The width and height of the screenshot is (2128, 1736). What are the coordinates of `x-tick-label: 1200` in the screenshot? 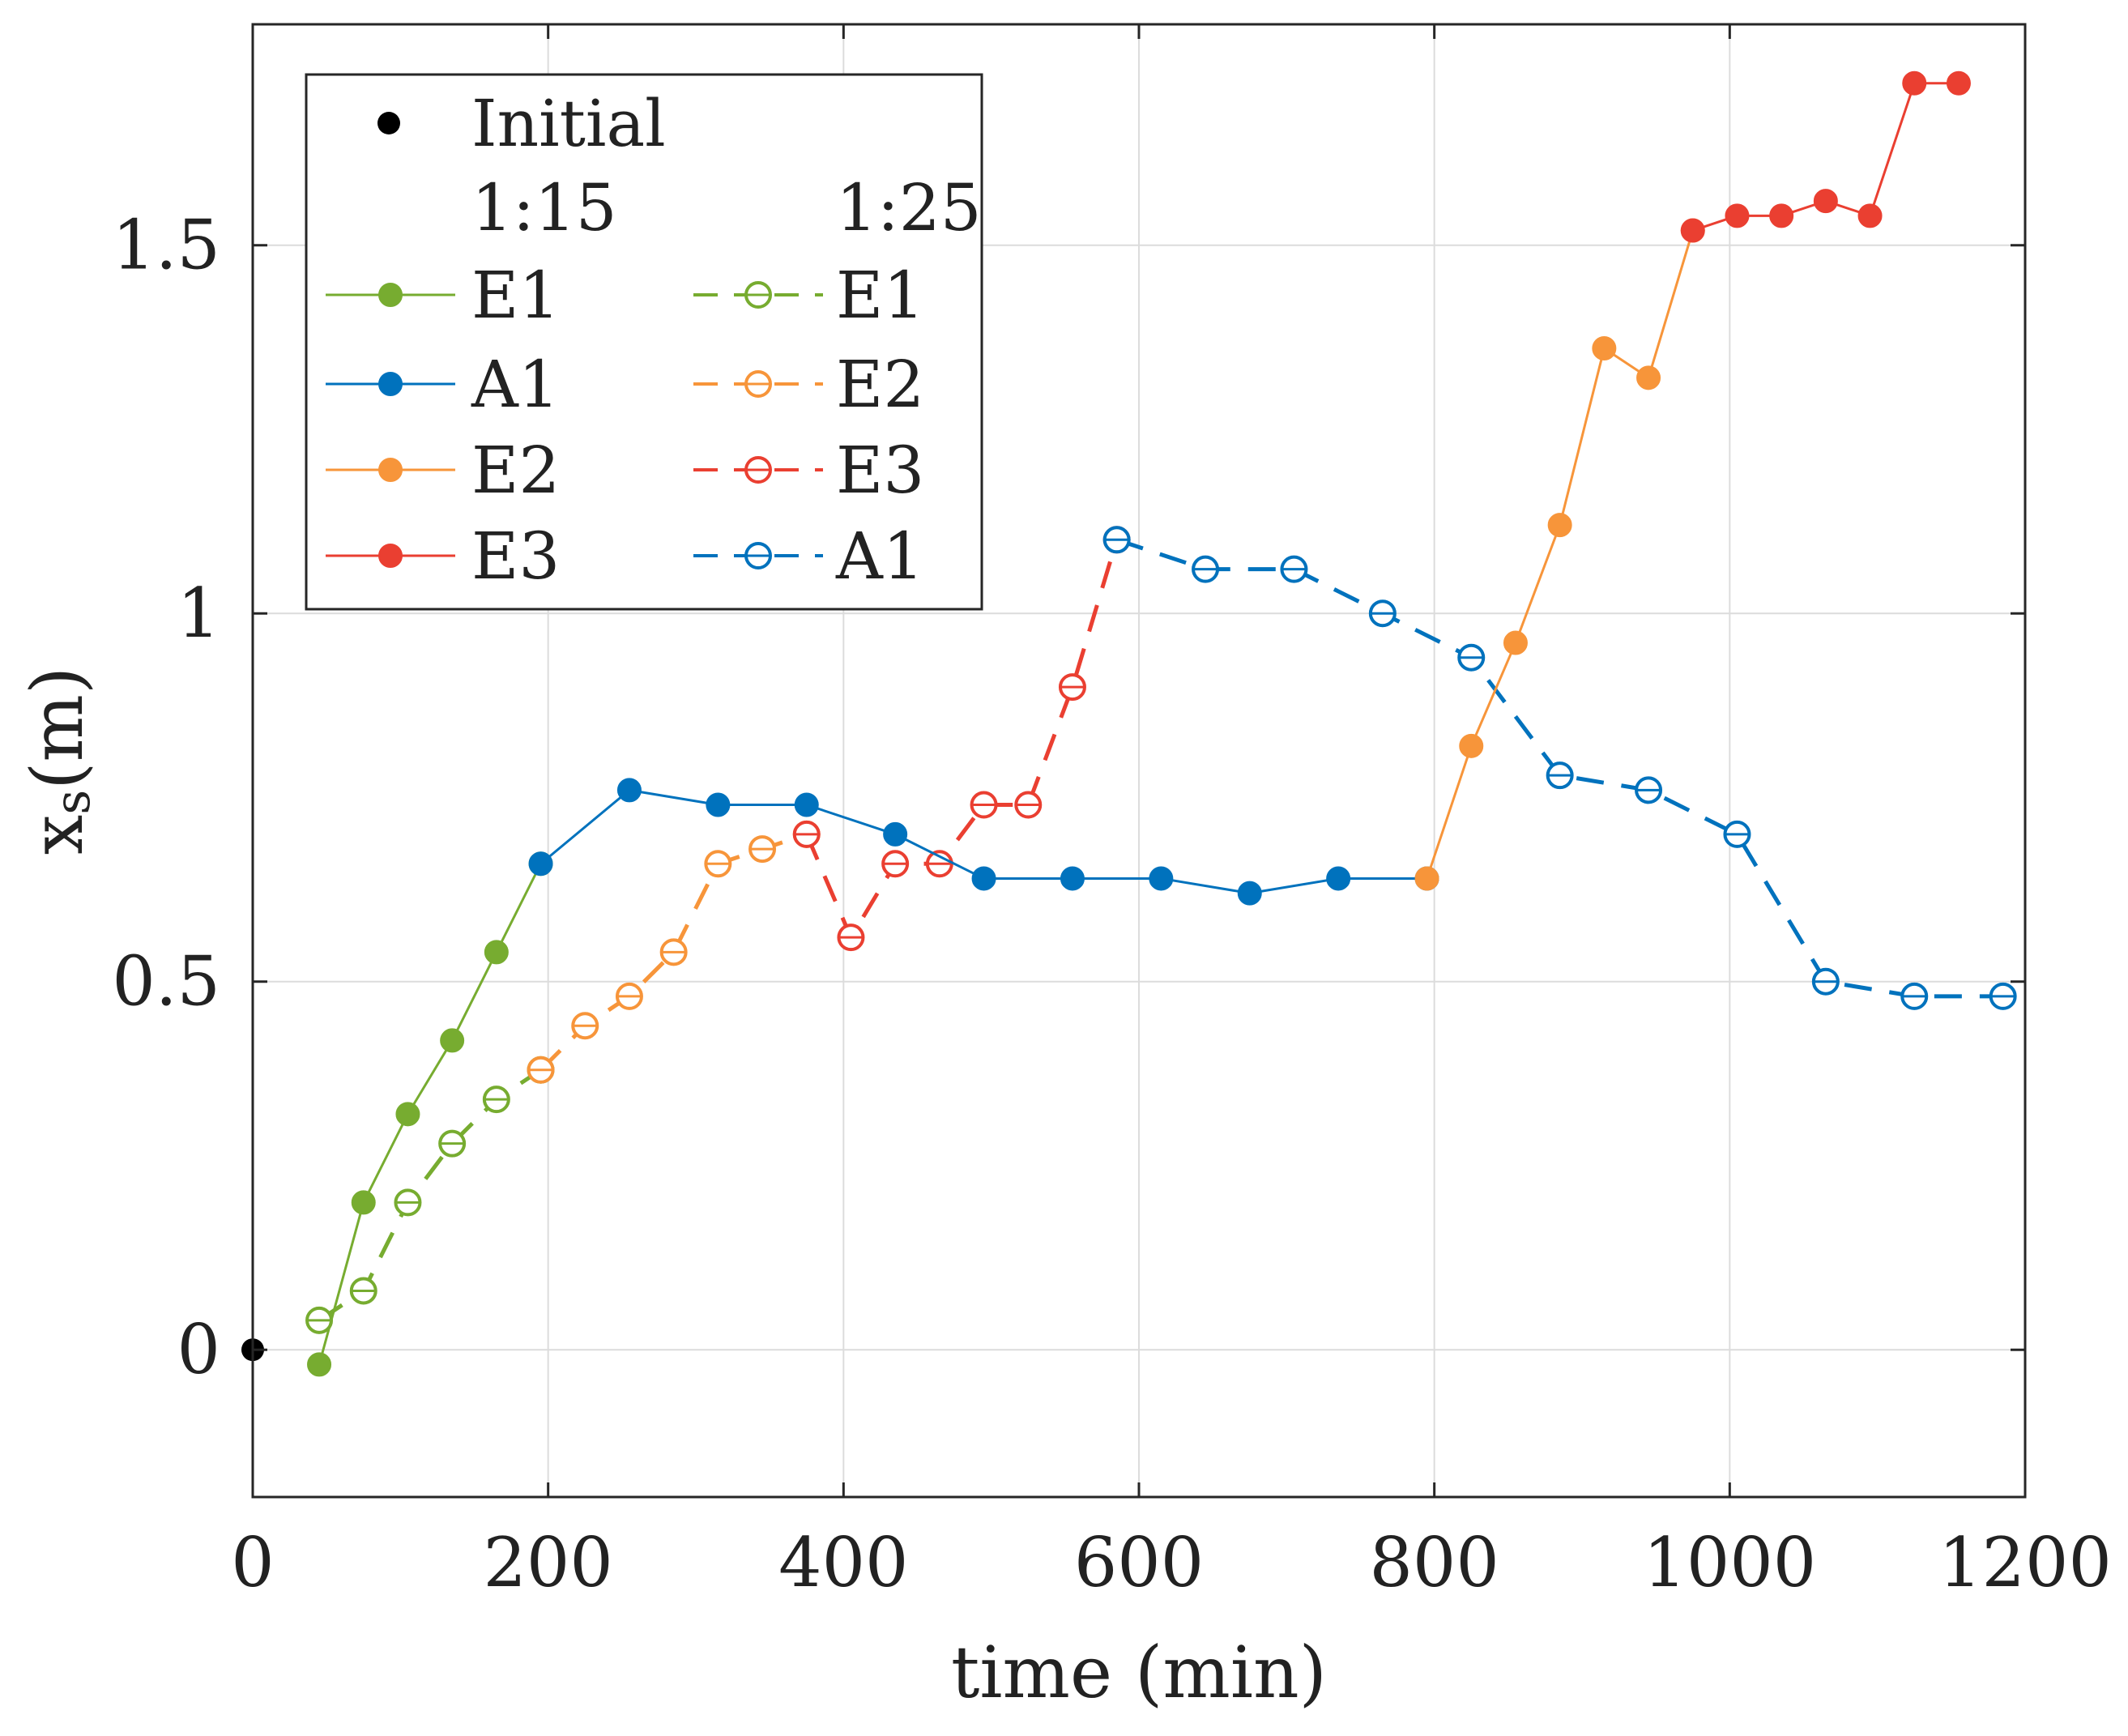 It's located at (2025, 1562).